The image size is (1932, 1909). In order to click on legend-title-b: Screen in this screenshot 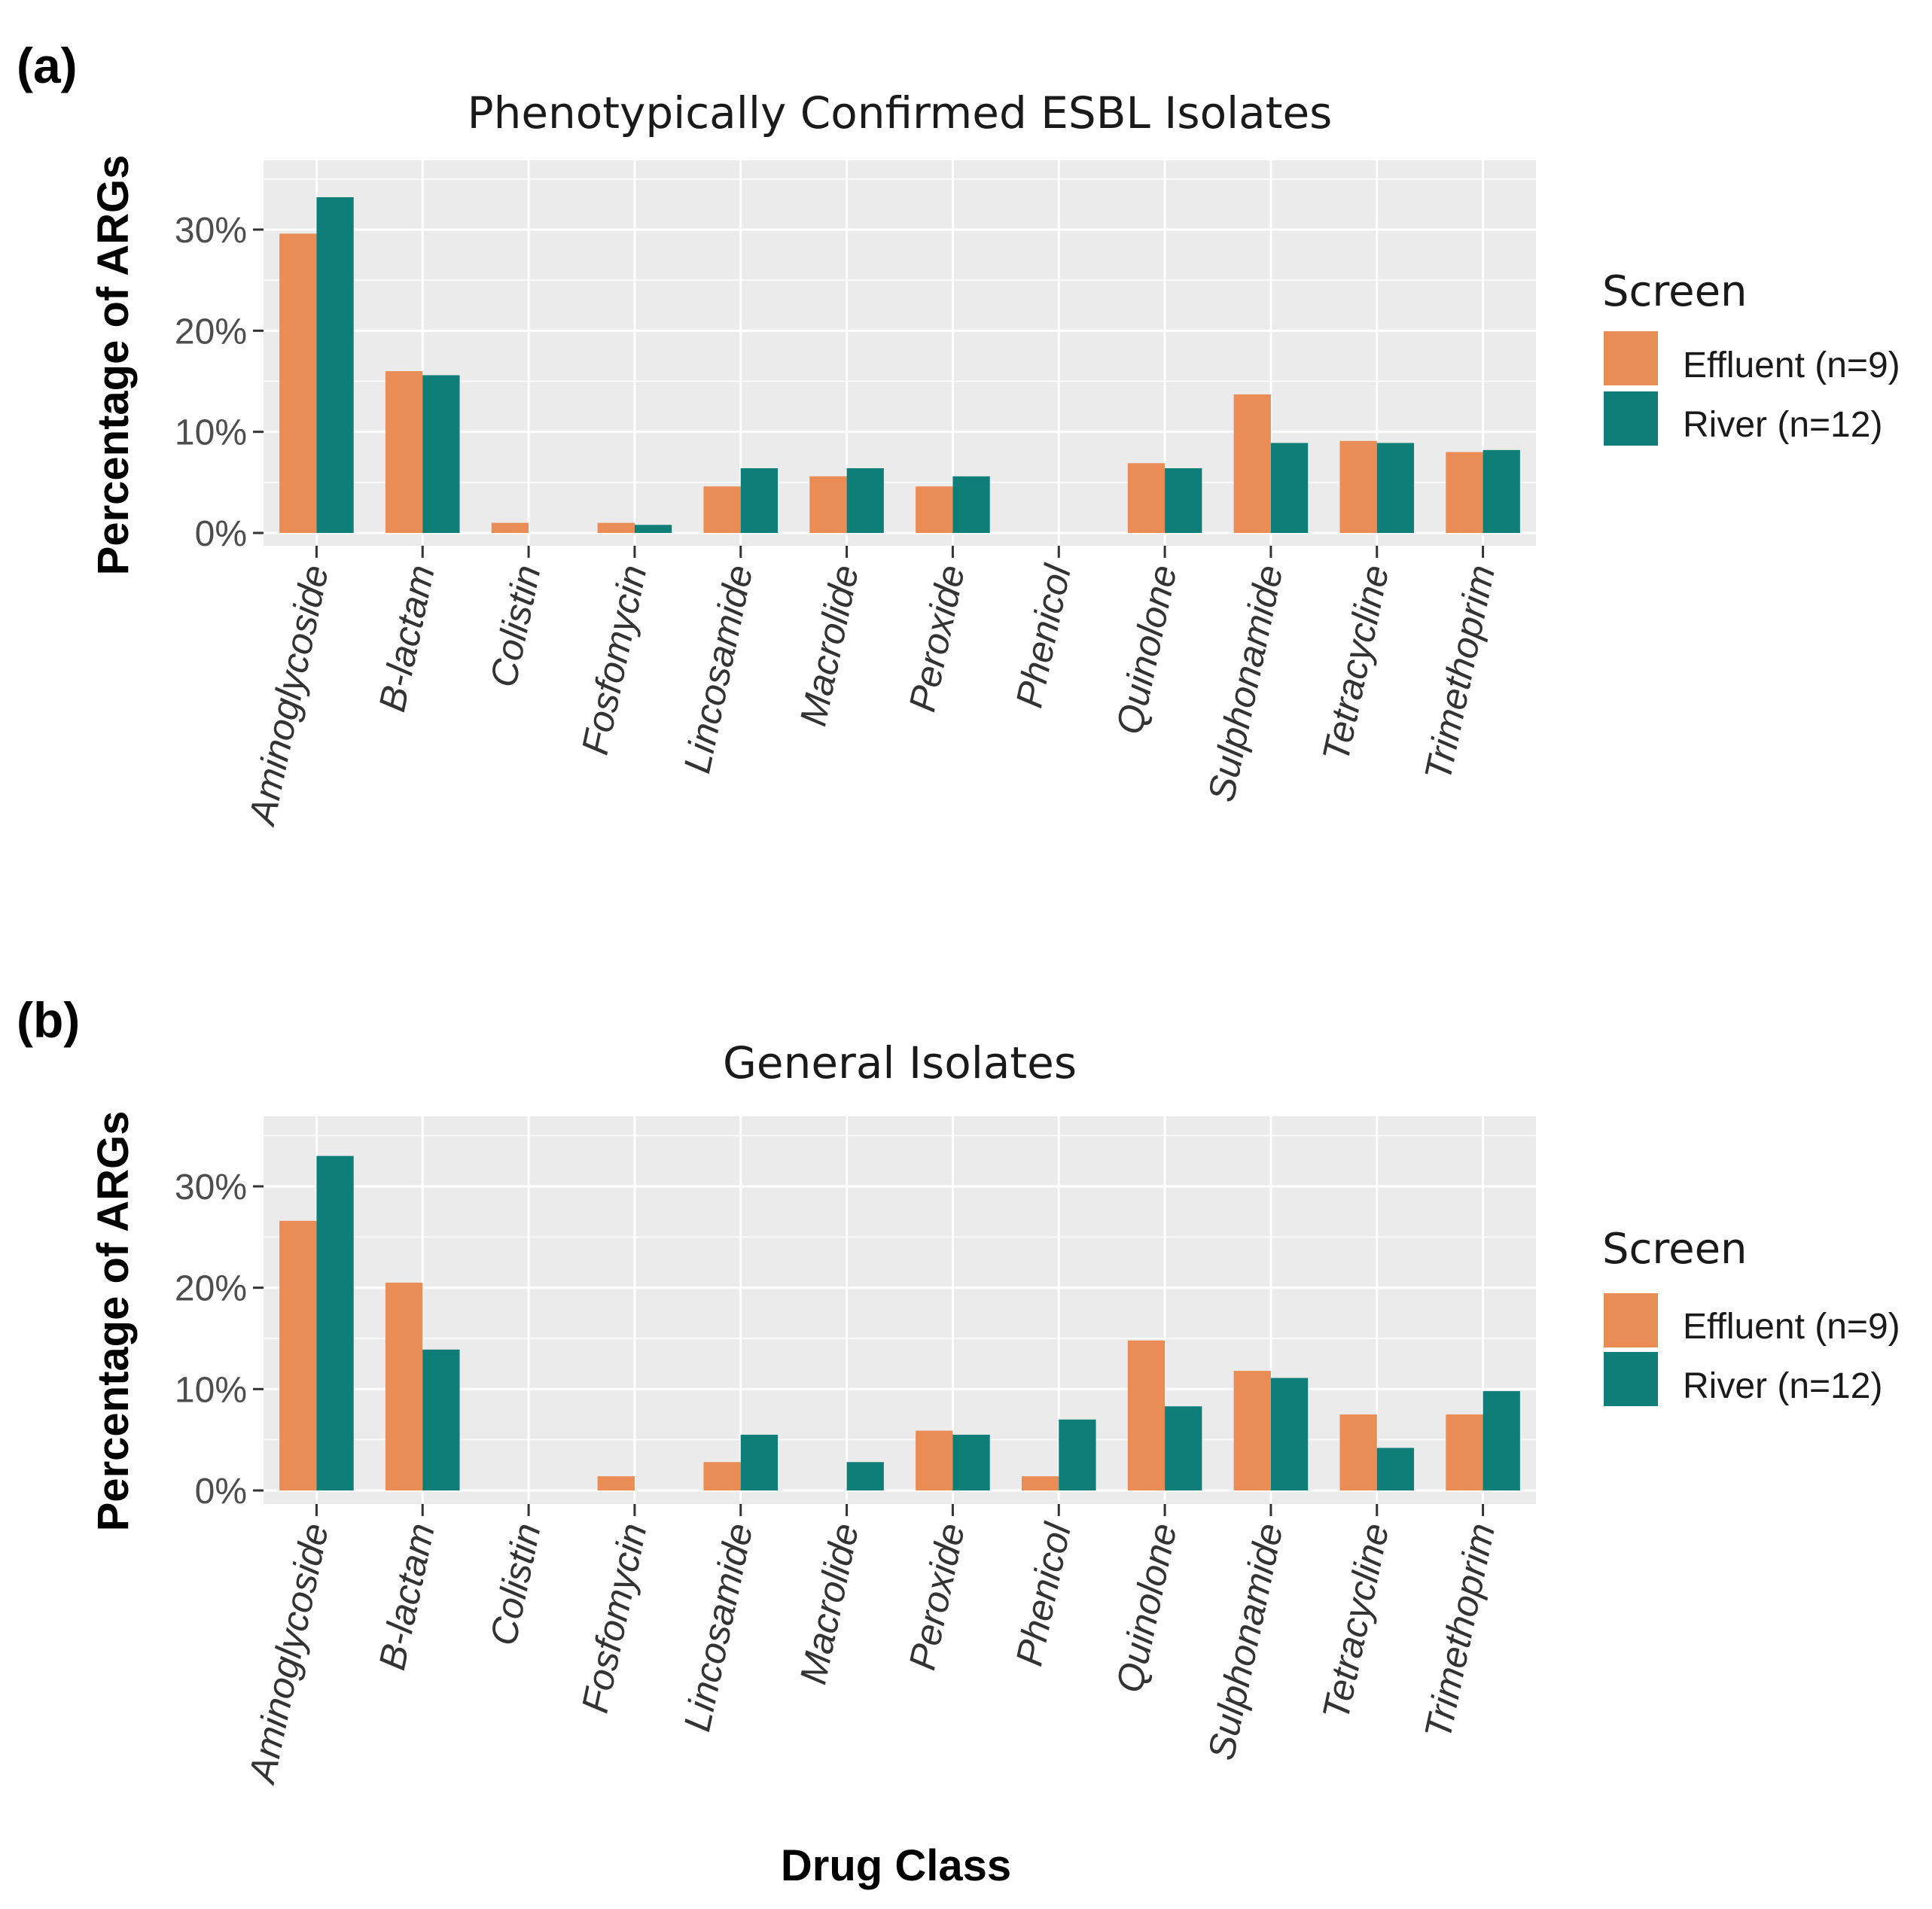, I will do `click(1675, 1249)`.